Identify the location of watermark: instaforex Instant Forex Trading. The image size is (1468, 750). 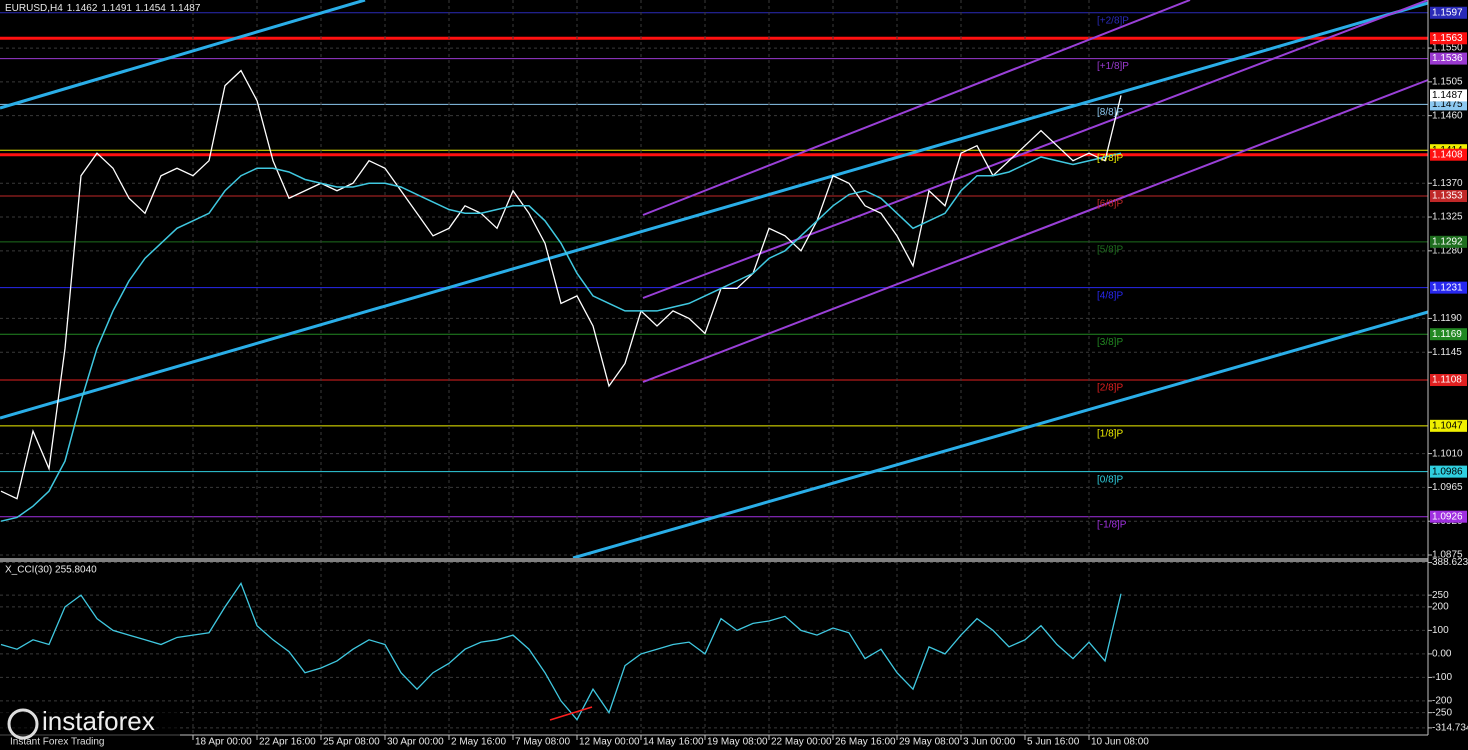
(90, 728).